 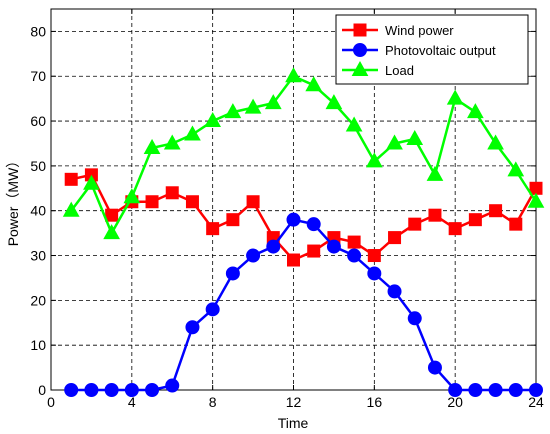 What do you see at coordinates (38, 345) in the screenshot?
I see `y-tick-label: 10` at bounding box center [38, 345].